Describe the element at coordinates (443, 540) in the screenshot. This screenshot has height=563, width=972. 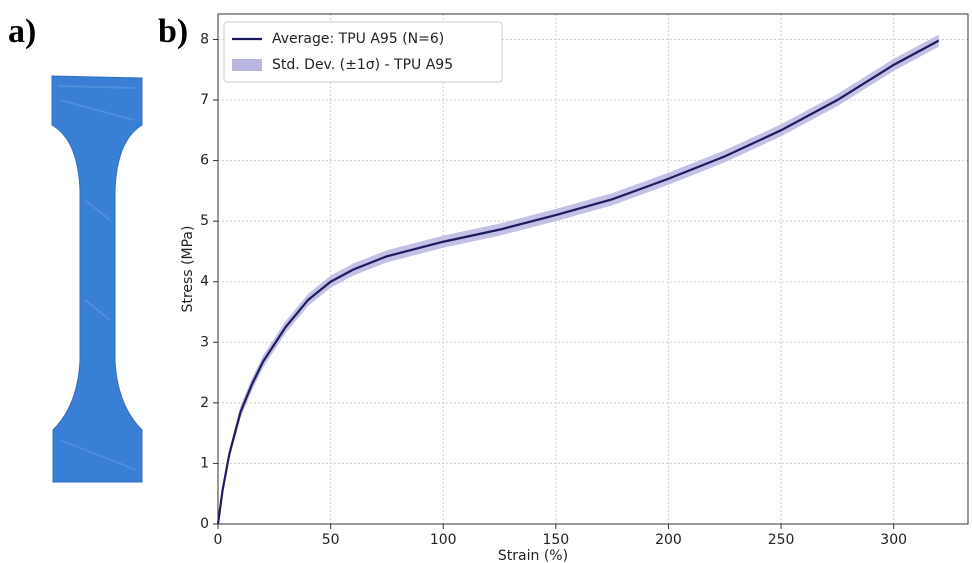
I see `x-tick-label: 100` at that location.